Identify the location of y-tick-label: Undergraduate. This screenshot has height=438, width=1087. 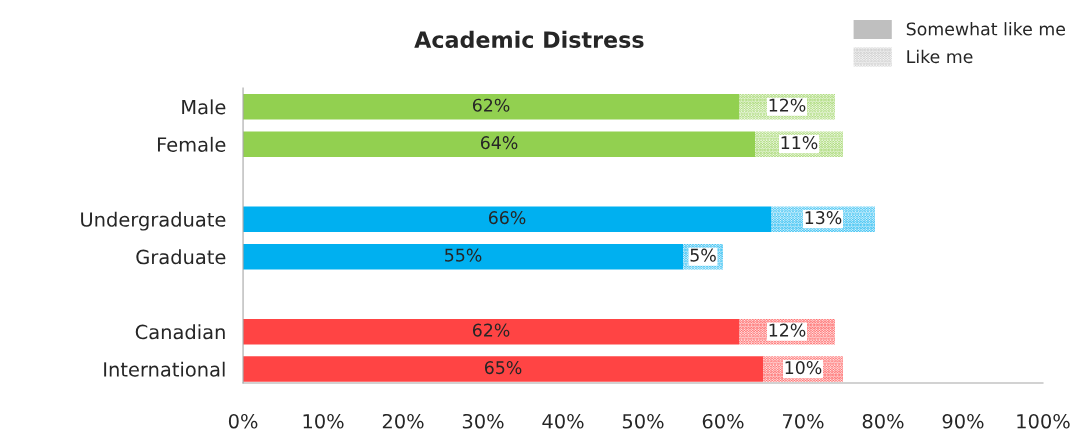
(153, 221).